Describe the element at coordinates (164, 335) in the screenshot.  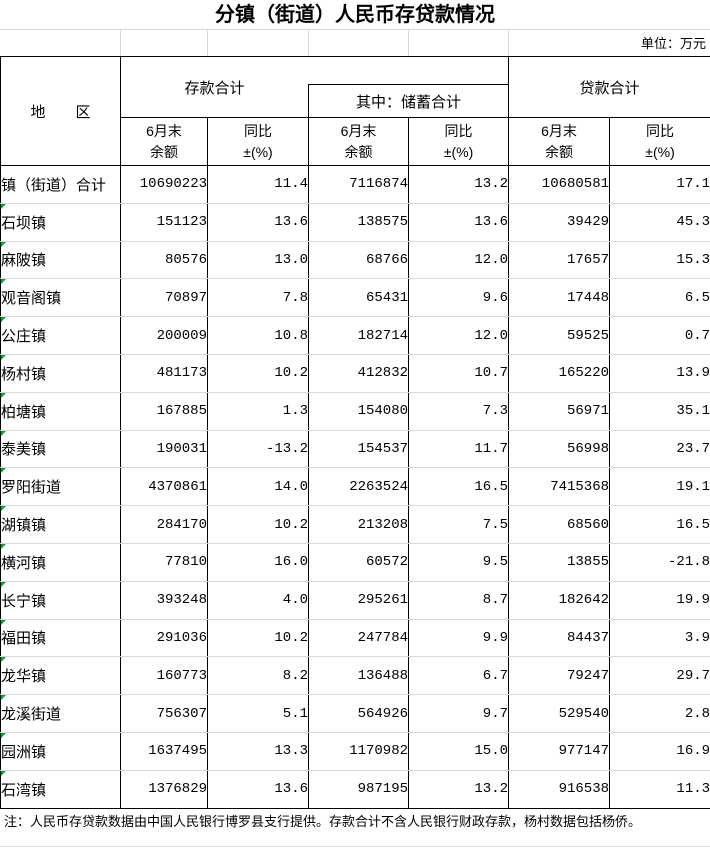
I see `deposit-balance-cell: 200009` at that location.